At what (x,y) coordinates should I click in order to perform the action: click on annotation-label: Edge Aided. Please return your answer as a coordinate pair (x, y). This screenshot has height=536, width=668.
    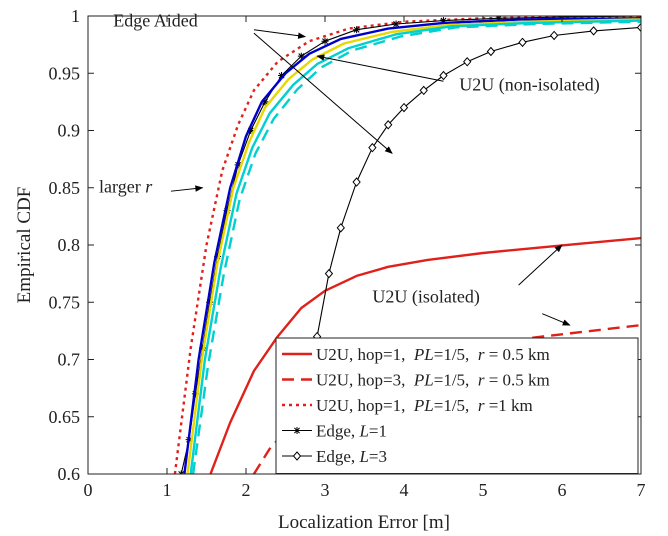
    Looking at the image, I should click on (155, 20).